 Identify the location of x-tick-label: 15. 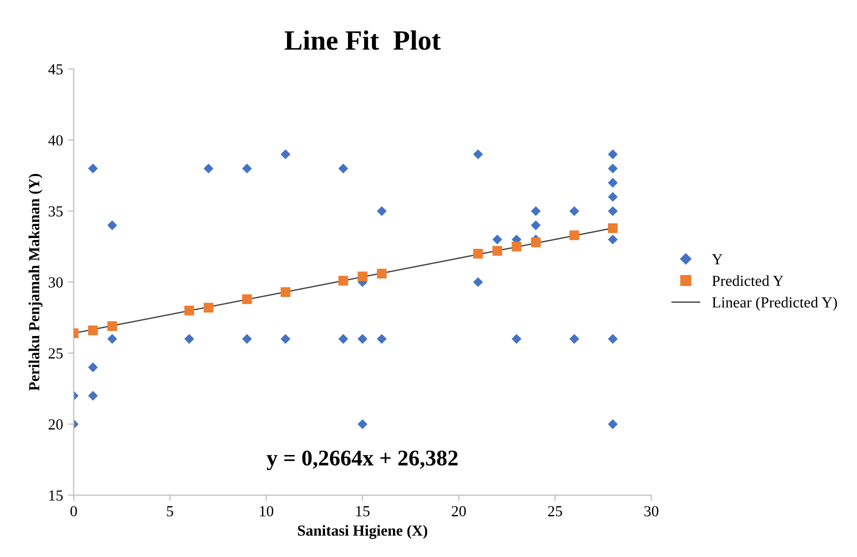
(363, 511).